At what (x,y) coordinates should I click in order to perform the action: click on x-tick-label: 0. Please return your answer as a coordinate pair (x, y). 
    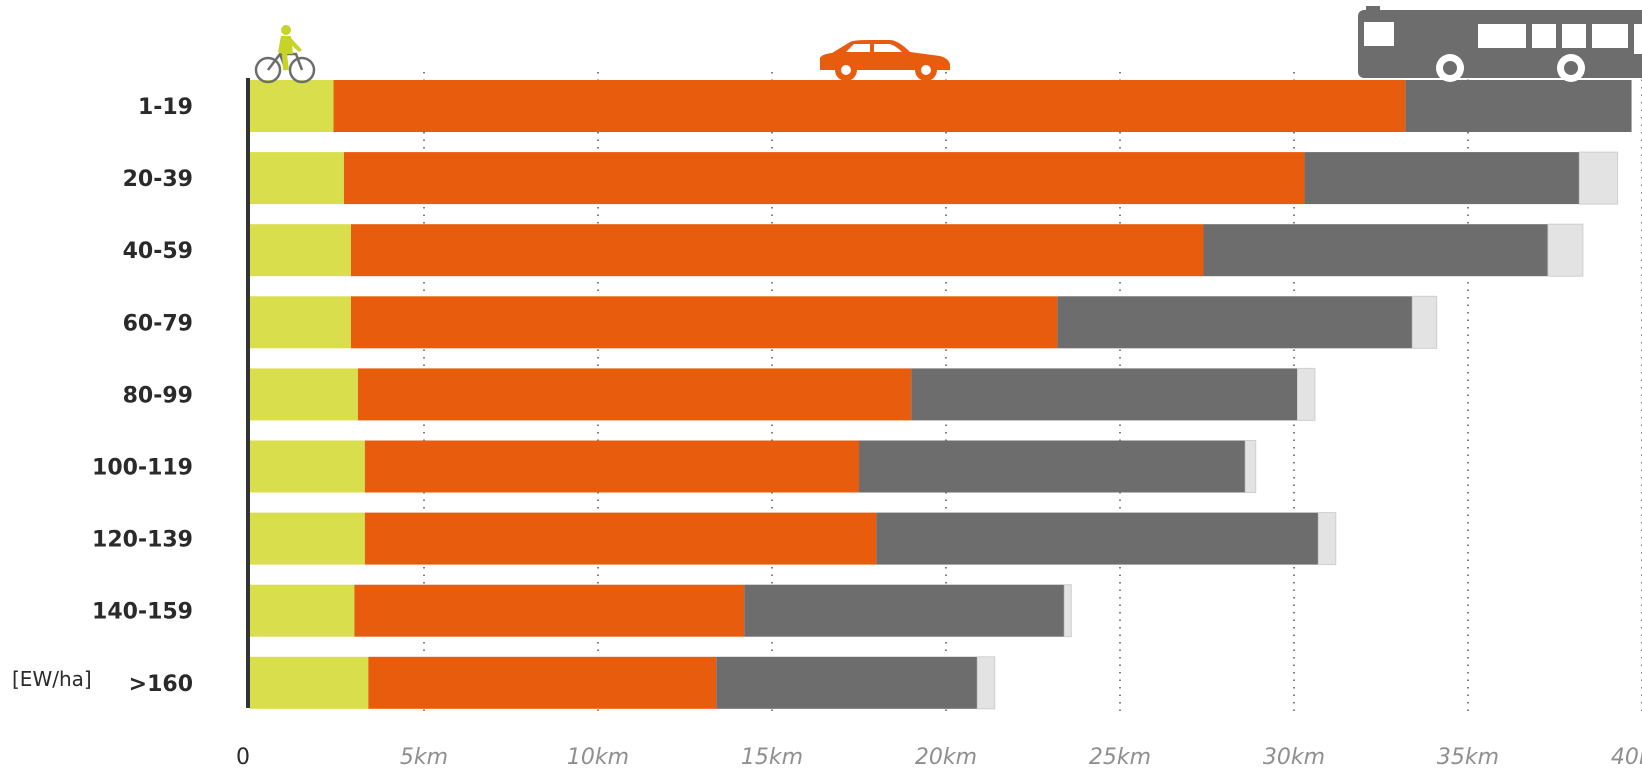
    Looking at the image, I should click on (243, 757).